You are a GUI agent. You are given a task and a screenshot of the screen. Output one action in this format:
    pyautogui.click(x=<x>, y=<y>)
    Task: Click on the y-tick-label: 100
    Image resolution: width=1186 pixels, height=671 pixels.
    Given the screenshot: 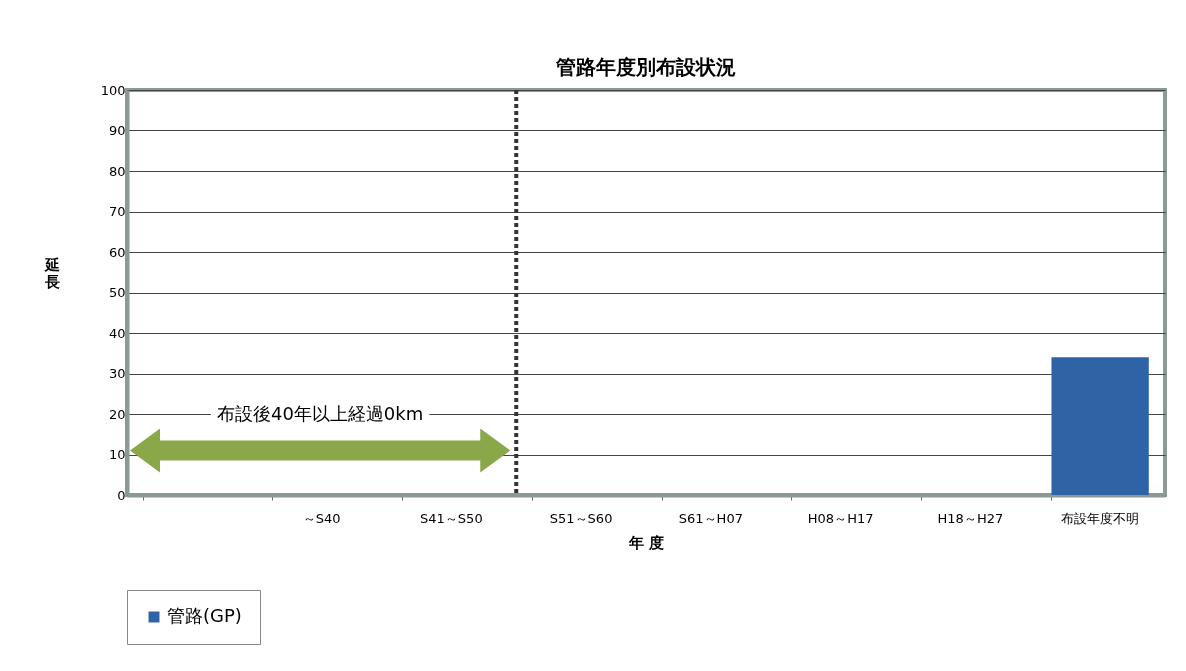 What is the action you would take?
    pyautogui.click(x=113, y=90)
    